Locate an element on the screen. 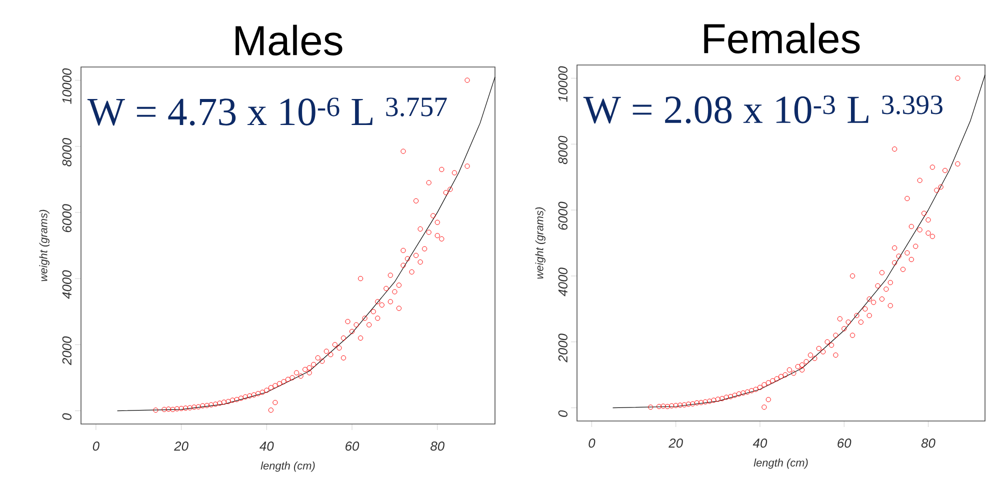  annotation: W = 4.73 x 10$^{-6}$ L $^{3.757}$ is located at coordinates (267, 112).